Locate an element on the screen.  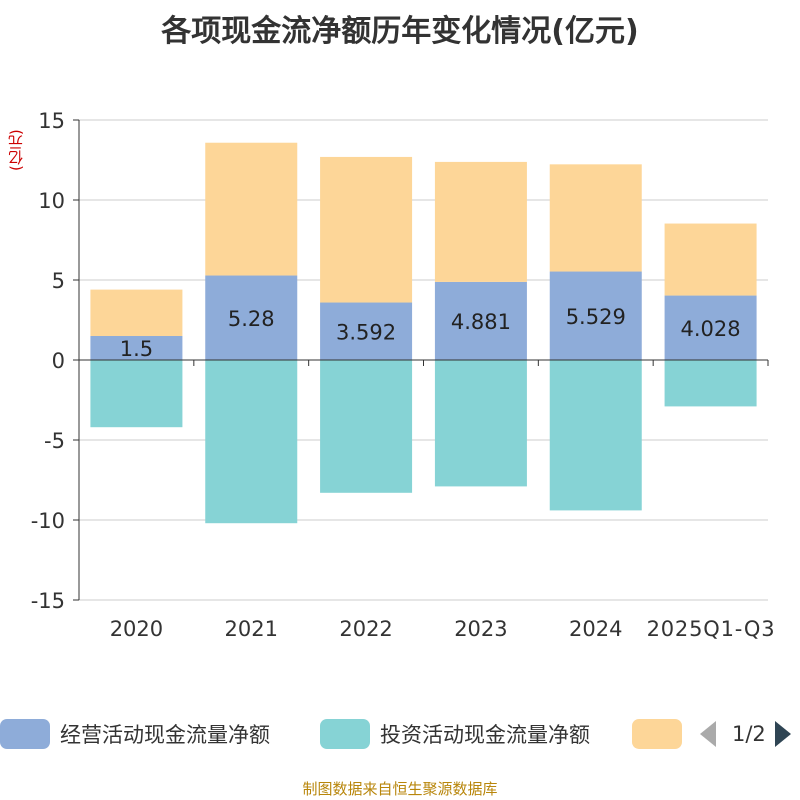
x-tick-label: 2023 is located at coordinates (480, 629).